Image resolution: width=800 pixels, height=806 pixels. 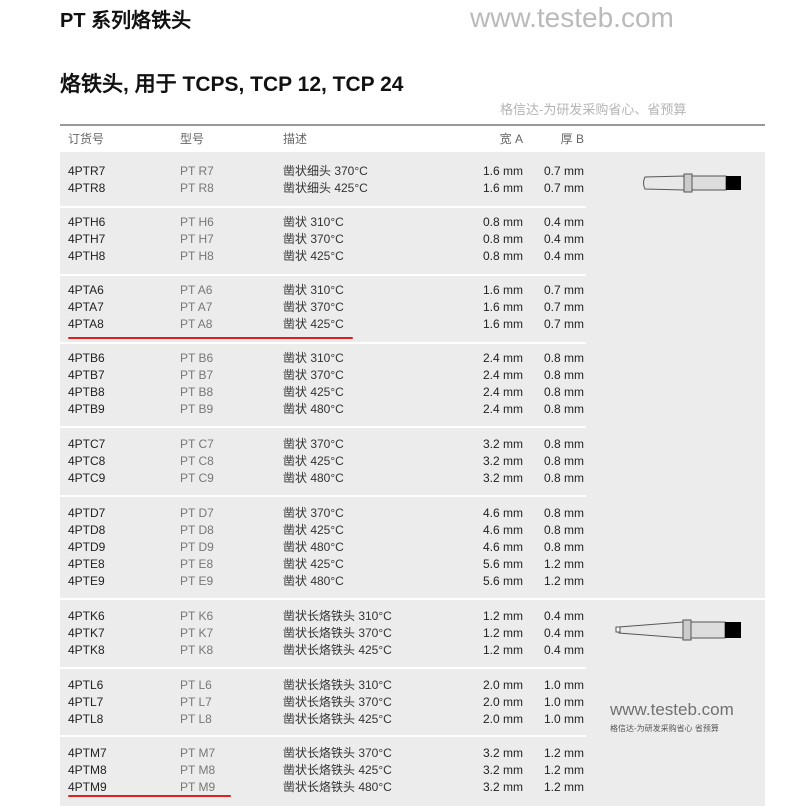 What do you see at coordinates (197, 650) in the screenshot?
I see `model: PT K8` at bounding box center [197, 650].